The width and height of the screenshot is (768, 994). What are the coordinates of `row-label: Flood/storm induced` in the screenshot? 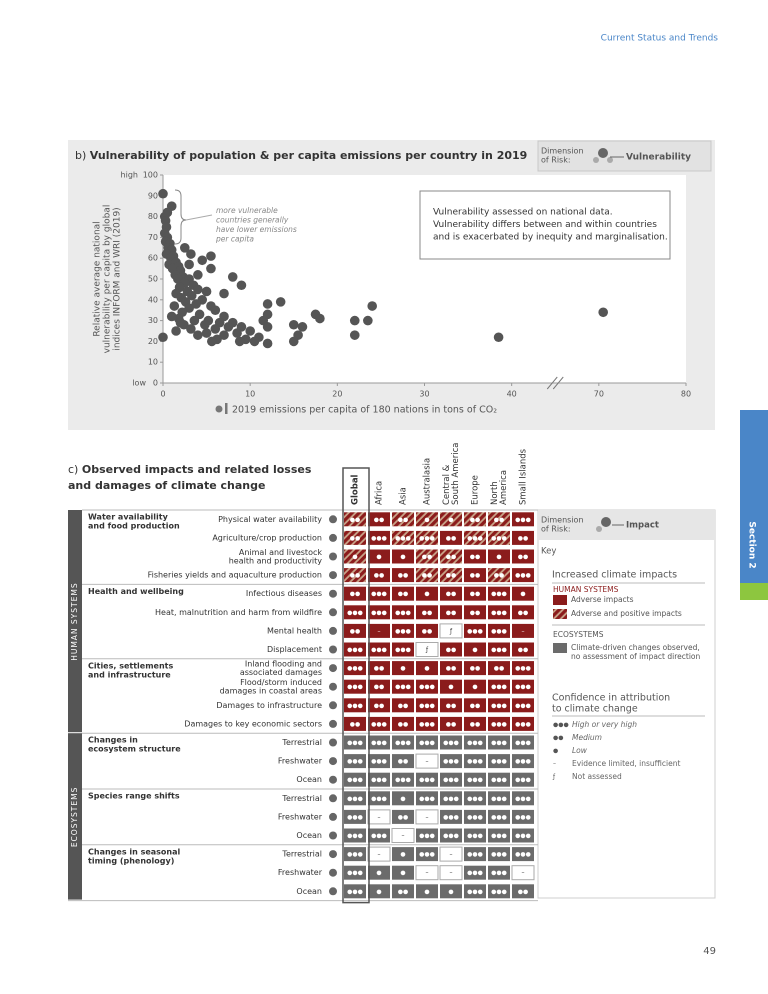 It's located at (281, 682).